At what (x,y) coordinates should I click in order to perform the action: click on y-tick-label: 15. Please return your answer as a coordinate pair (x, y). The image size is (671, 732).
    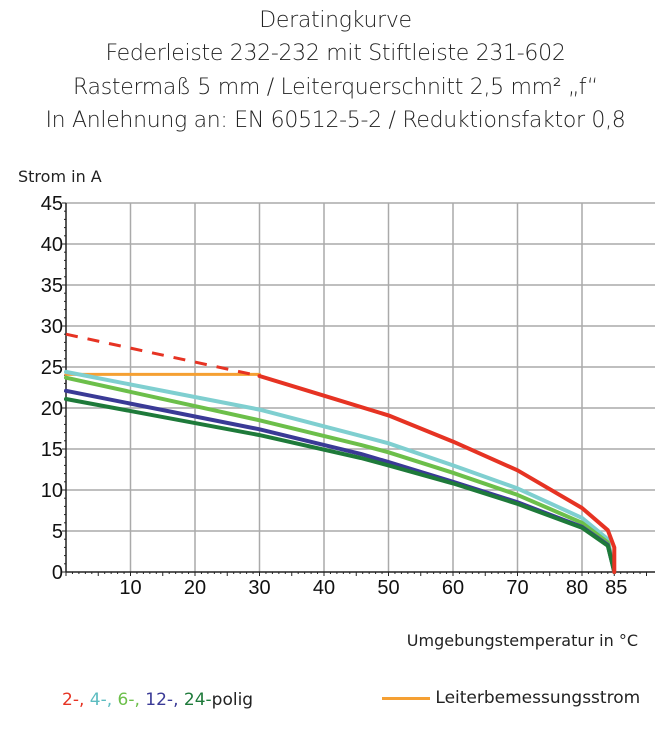
    Looking at the image, I should click on (52, 450).